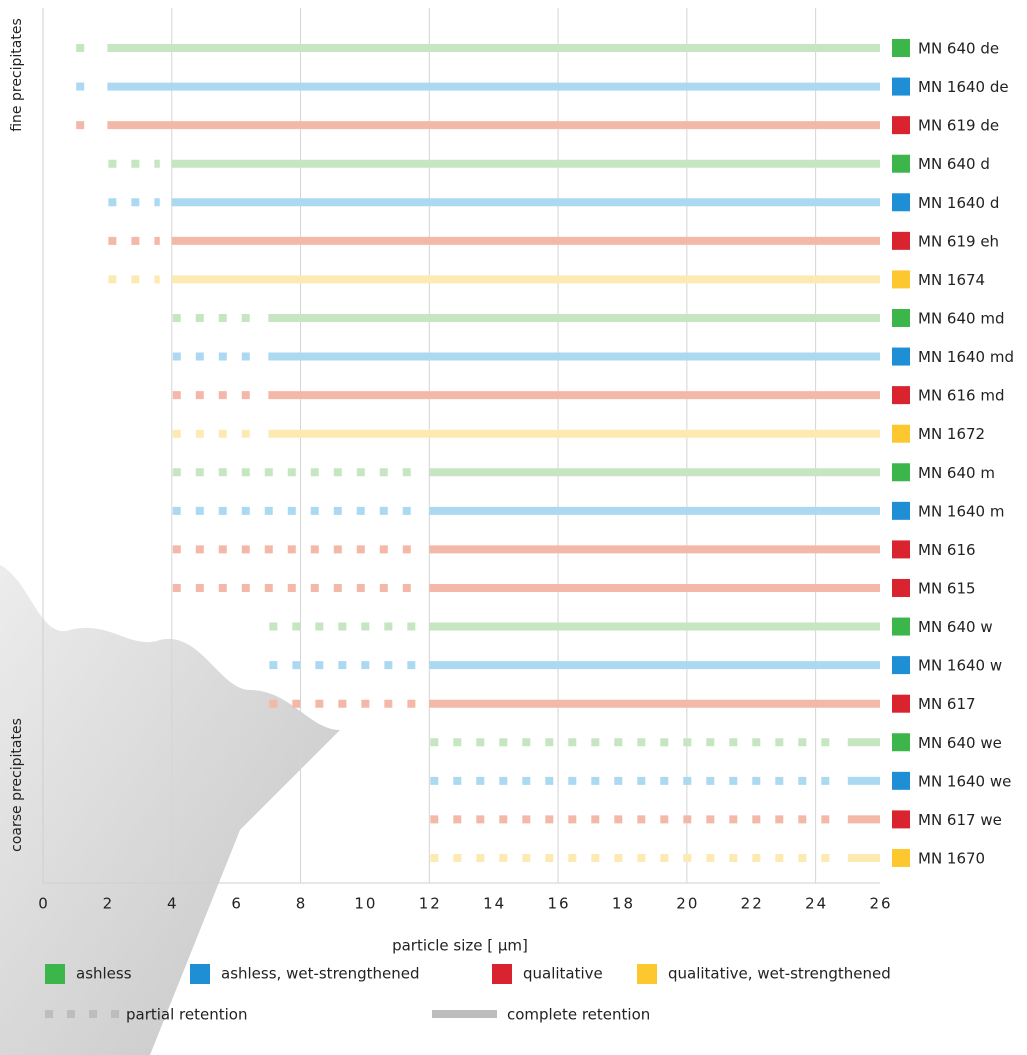 This screenshot has height=1055, width=1027. Describe the element at coordinates (237, 904) in the screenshot. I see `x-tick-label: 6` at that location.